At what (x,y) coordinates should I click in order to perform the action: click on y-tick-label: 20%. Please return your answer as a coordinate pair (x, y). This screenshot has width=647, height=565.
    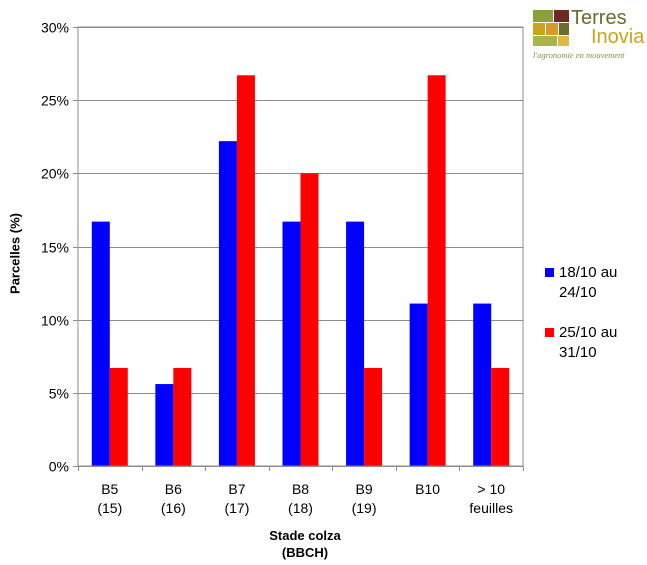
    Looking at the image, I should click on (55, 174).